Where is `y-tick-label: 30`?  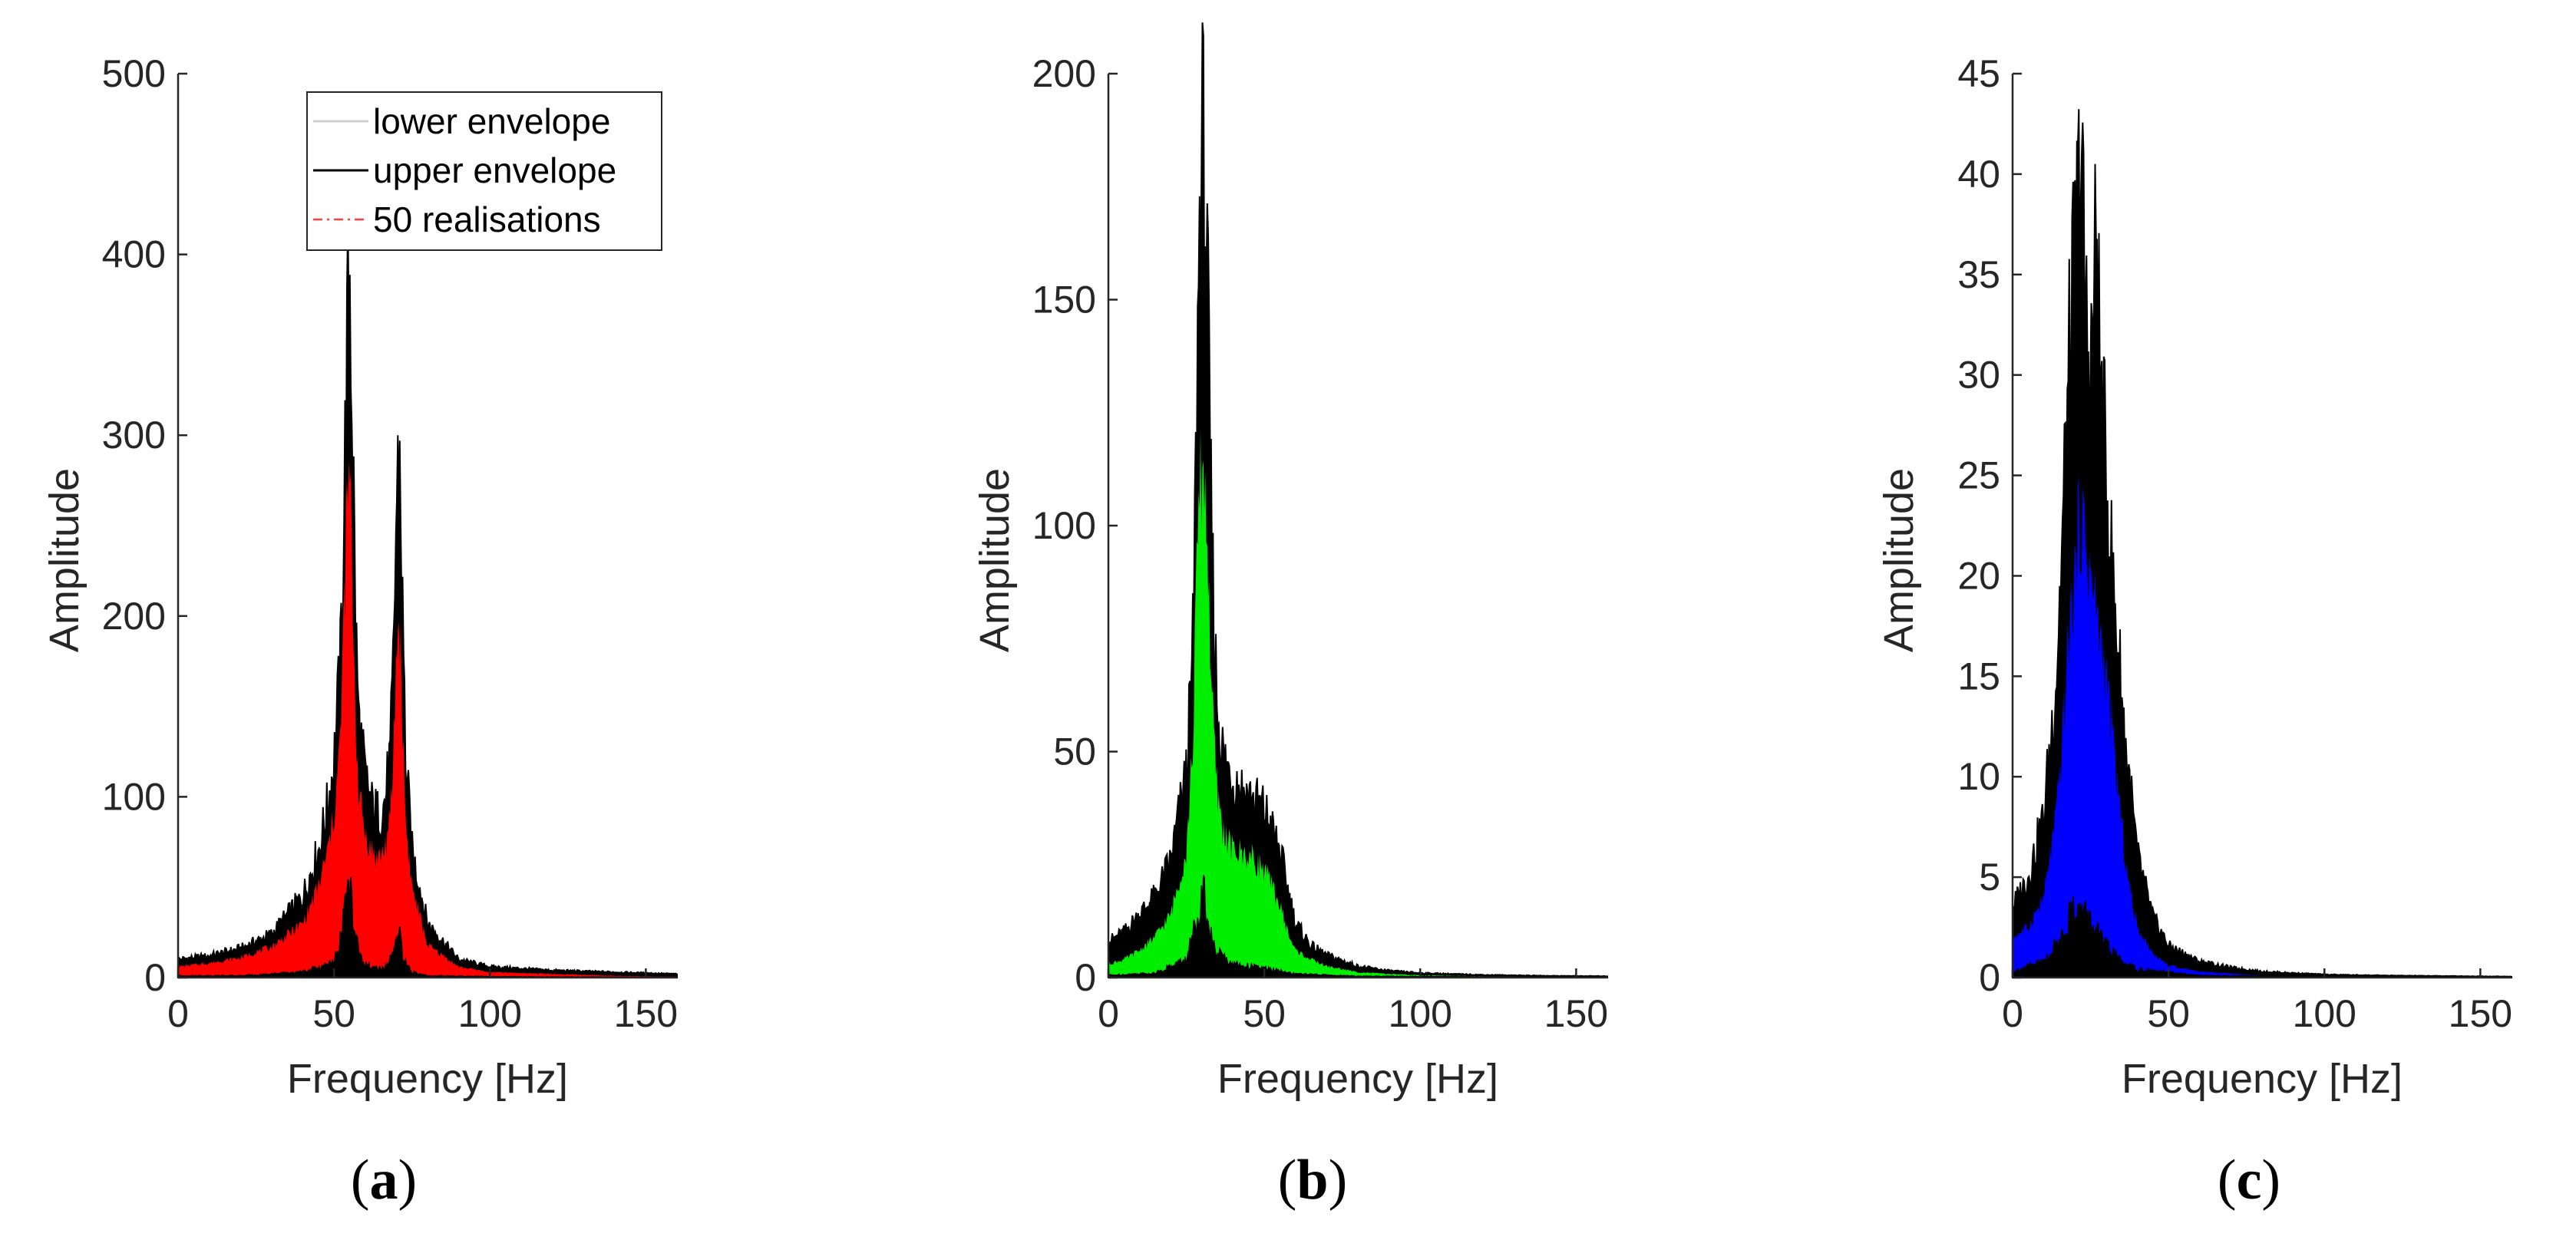 y-tick-label: 30 is located at coordinates (1978, 375).